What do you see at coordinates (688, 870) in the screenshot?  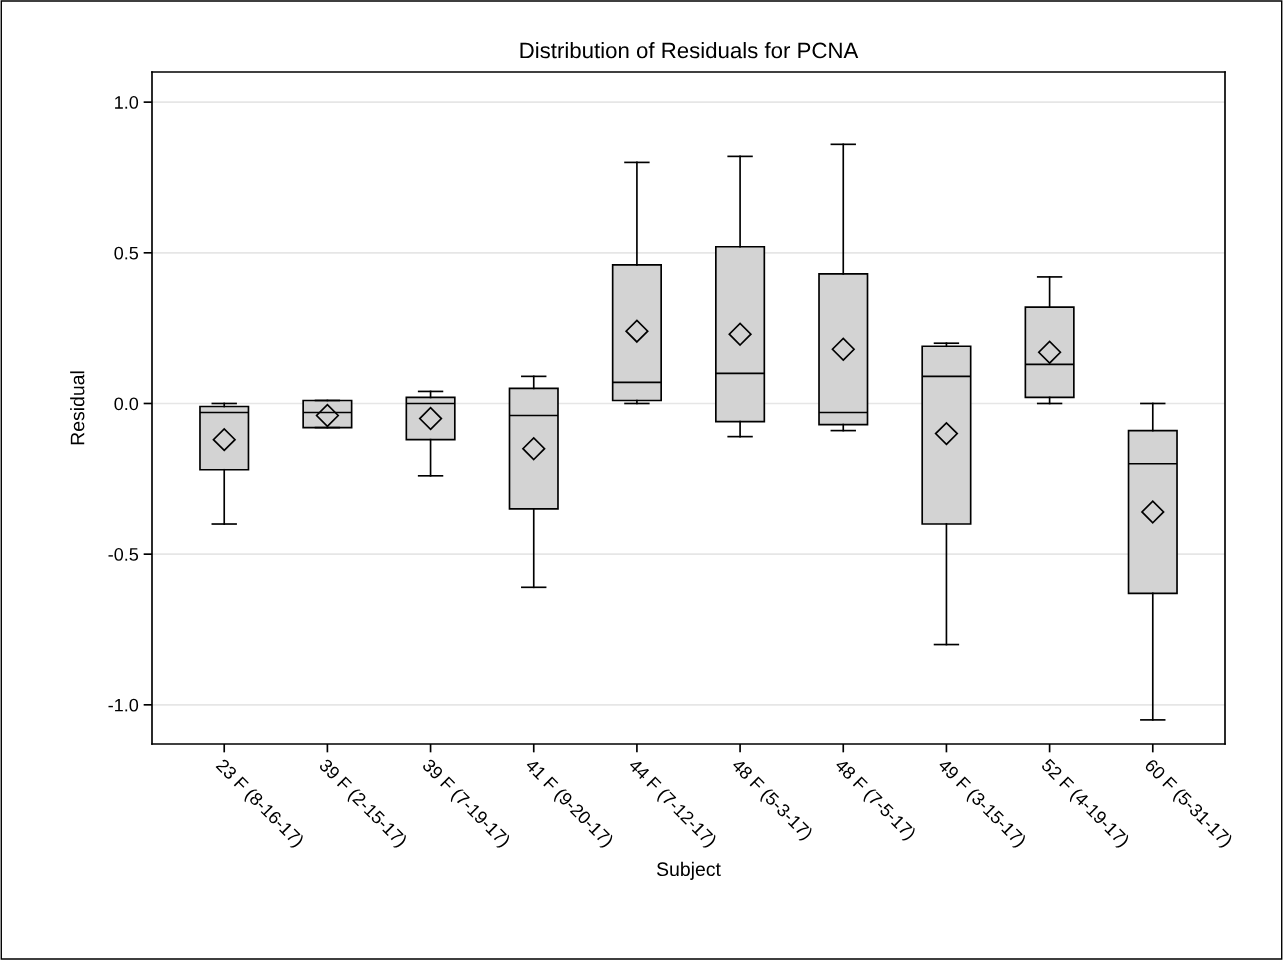 I see `x-axis-title: Subject` at bounding box center [688, 870].